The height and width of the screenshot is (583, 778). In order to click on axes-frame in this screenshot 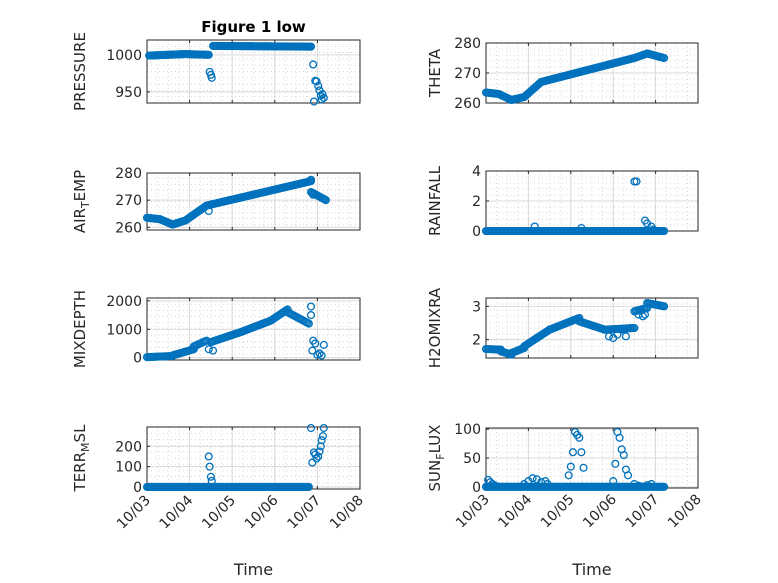, I will do `click(253, 201)`.